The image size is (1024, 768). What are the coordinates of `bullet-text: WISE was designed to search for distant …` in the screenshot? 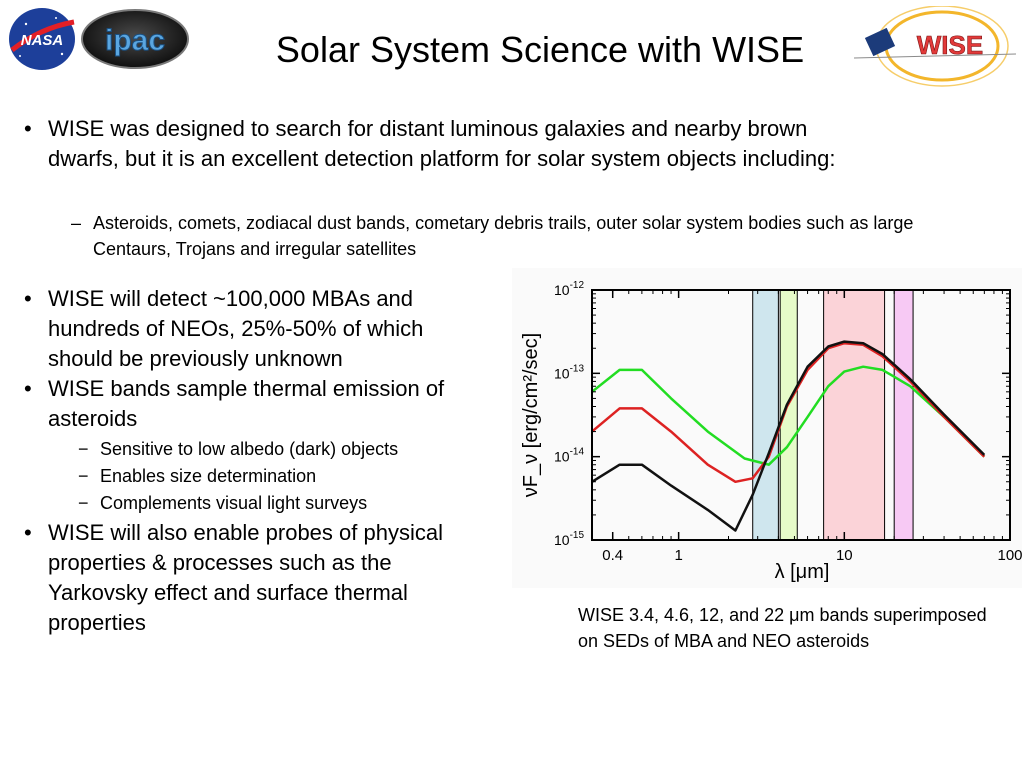 It's located at (442, 143).